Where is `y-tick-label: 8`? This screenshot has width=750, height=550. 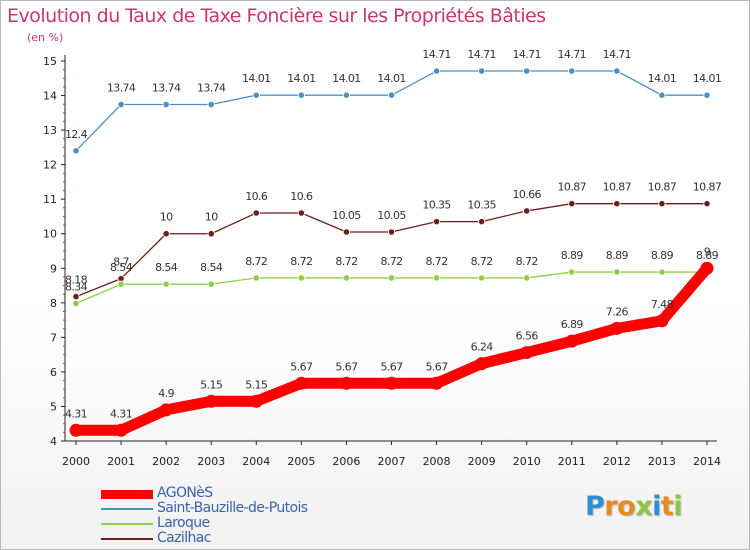
y-tick-label: 8 is located at coordinates (53, 303).